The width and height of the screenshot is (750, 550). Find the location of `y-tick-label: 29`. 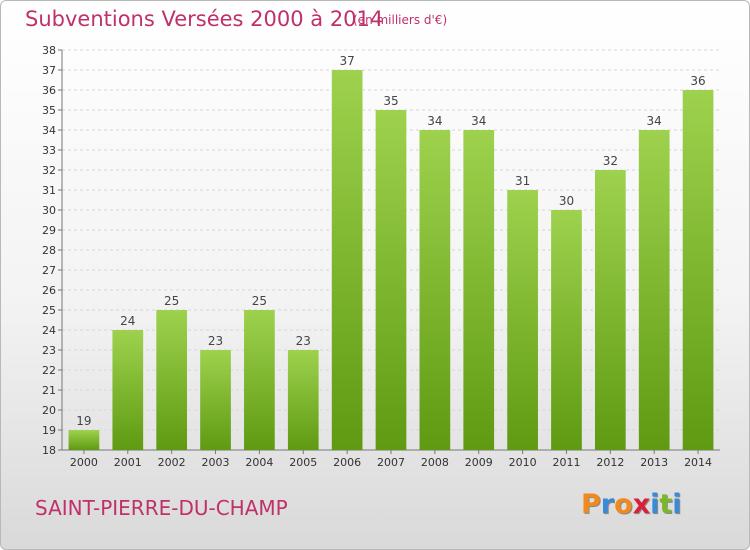

y-tick-label: 29 is located at coordinates (49, 230).